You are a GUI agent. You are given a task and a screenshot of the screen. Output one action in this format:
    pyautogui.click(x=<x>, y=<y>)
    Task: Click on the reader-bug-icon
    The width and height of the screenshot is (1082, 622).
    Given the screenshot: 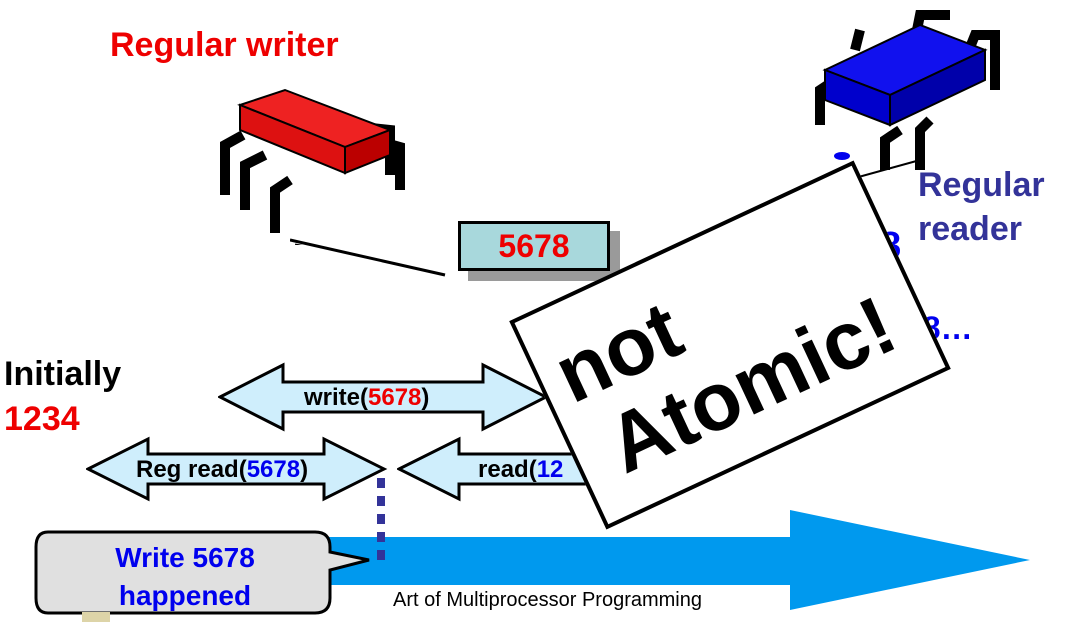 What is the action you would take?
    pyautogui.click(x=907, y=95)
    